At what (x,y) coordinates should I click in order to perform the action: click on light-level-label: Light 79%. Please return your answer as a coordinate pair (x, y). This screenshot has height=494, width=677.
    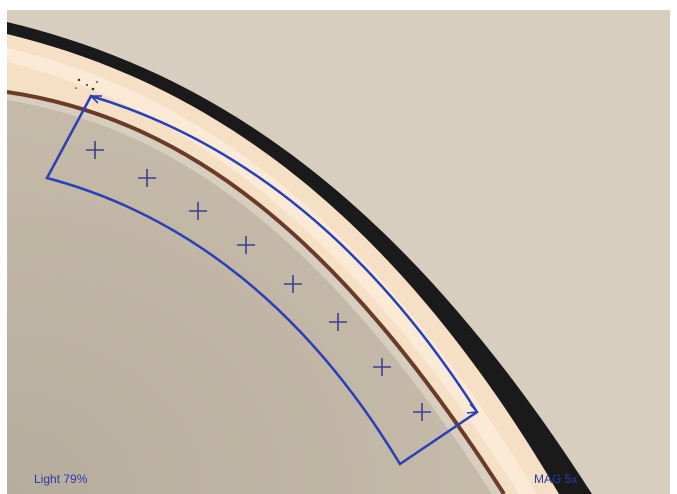
    Looking at the image, I should click on (61, 479).